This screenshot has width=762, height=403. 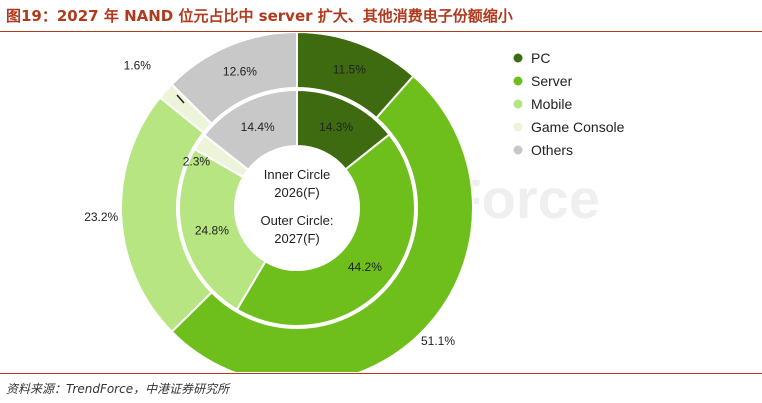 What do you see at coordinates (552, 150) in the screenshot?
I see `legend-label-others: Others` at bounding box center [552, 150].